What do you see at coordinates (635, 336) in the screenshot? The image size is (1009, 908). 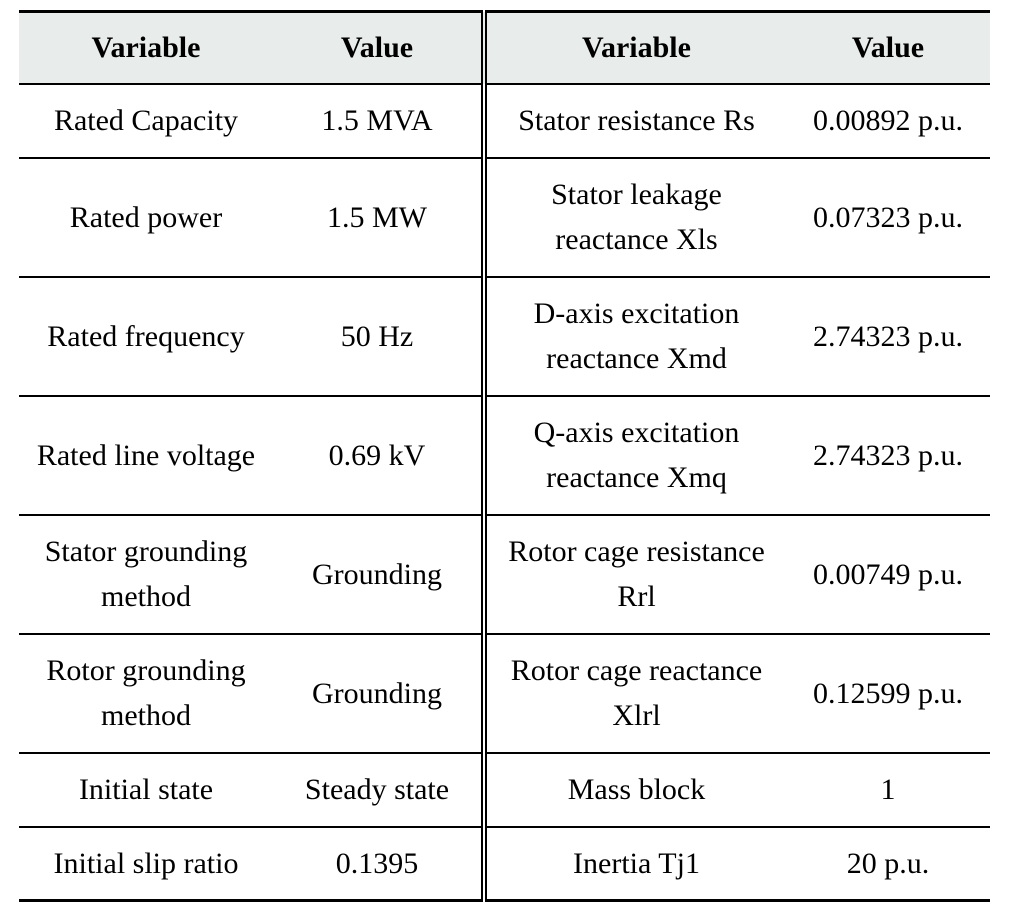 I see `variable-cell: D-axis excitation reactance Xmd` at bounding box center [635, 336].